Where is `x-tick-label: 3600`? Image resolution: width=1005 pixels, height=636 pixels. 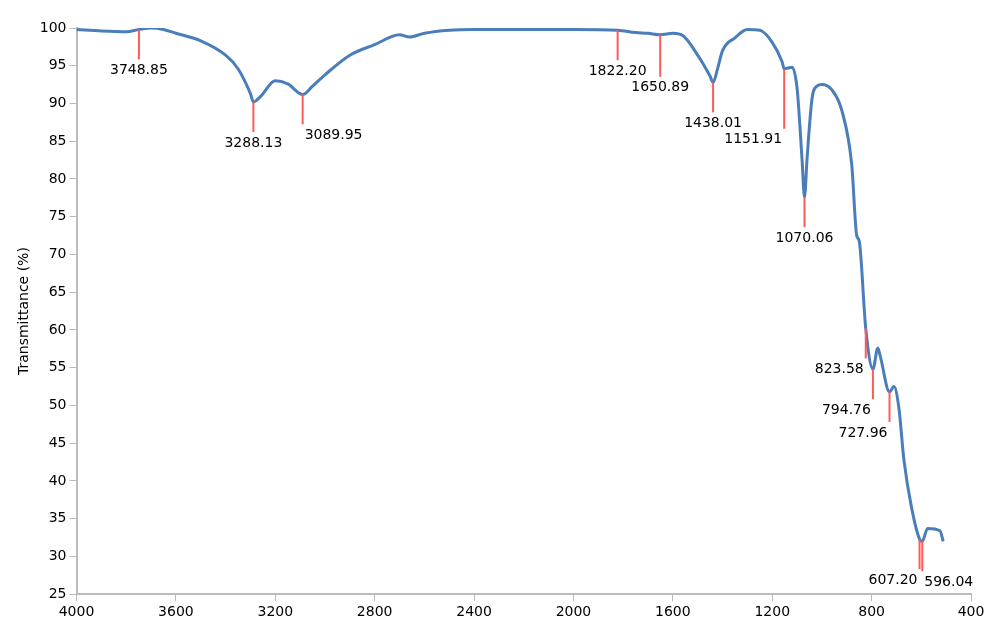
x-tick-label: 3600 is located at coordinates (176, 611).